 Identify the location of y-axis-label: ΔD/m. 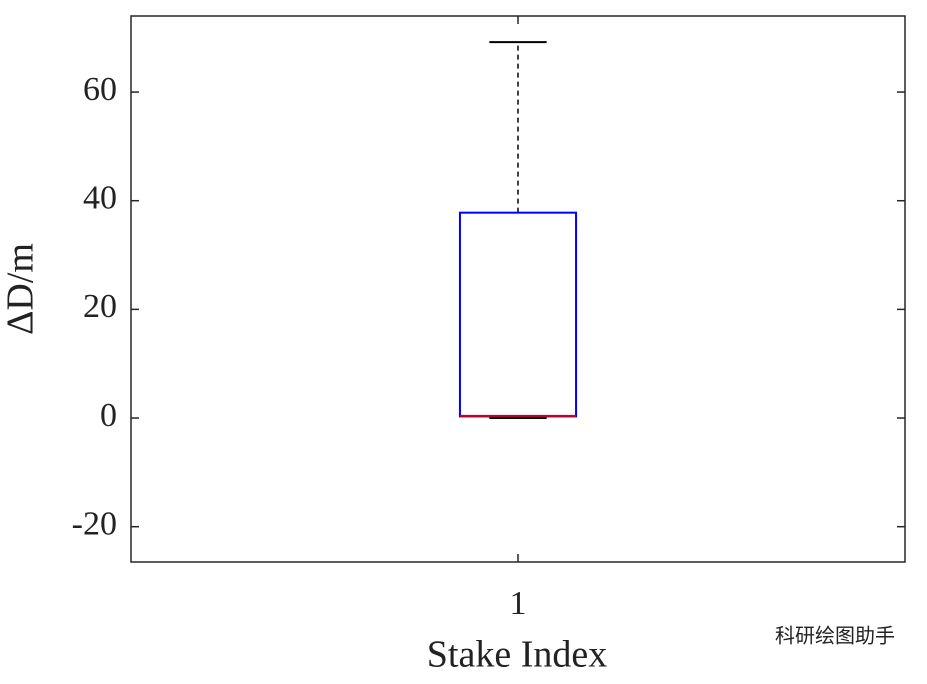
(21, 289).